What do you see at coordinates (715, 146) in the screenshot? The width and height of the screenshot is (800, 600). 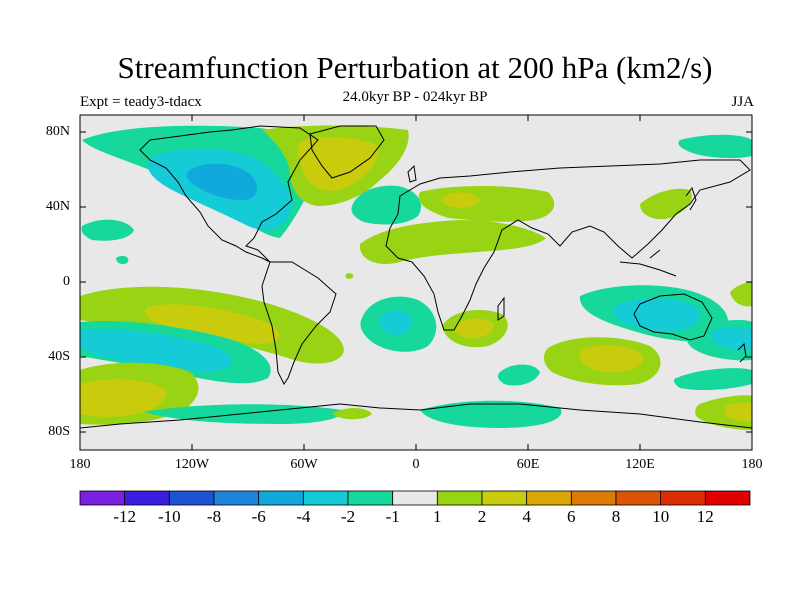 I see `contour-neg-arctic-east` at bounding box center [715, 146].